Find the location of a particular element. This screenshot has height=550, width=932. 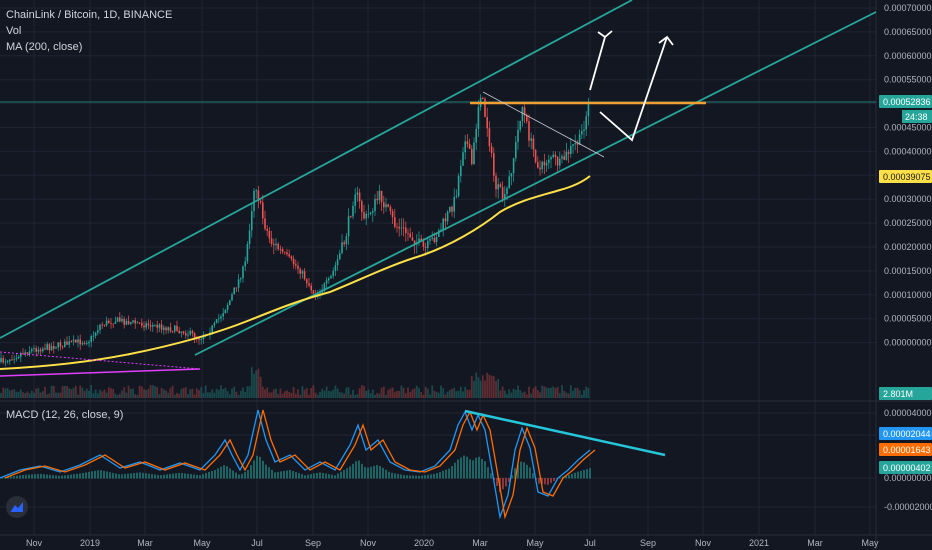

time-tick-label: May is located at coordinates (535, 543).